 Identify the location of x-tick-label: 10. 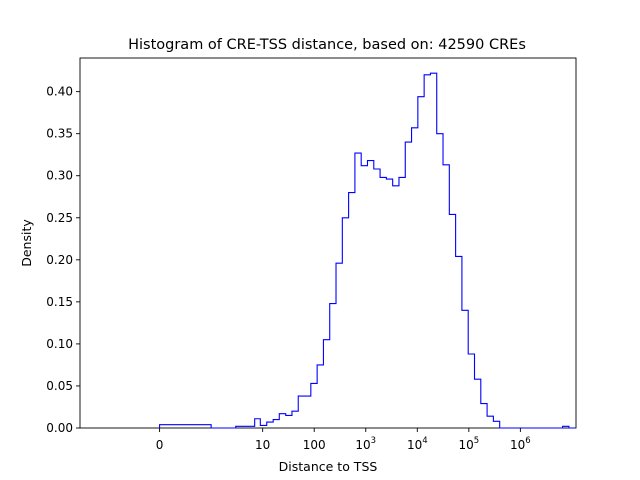
(262, 445).